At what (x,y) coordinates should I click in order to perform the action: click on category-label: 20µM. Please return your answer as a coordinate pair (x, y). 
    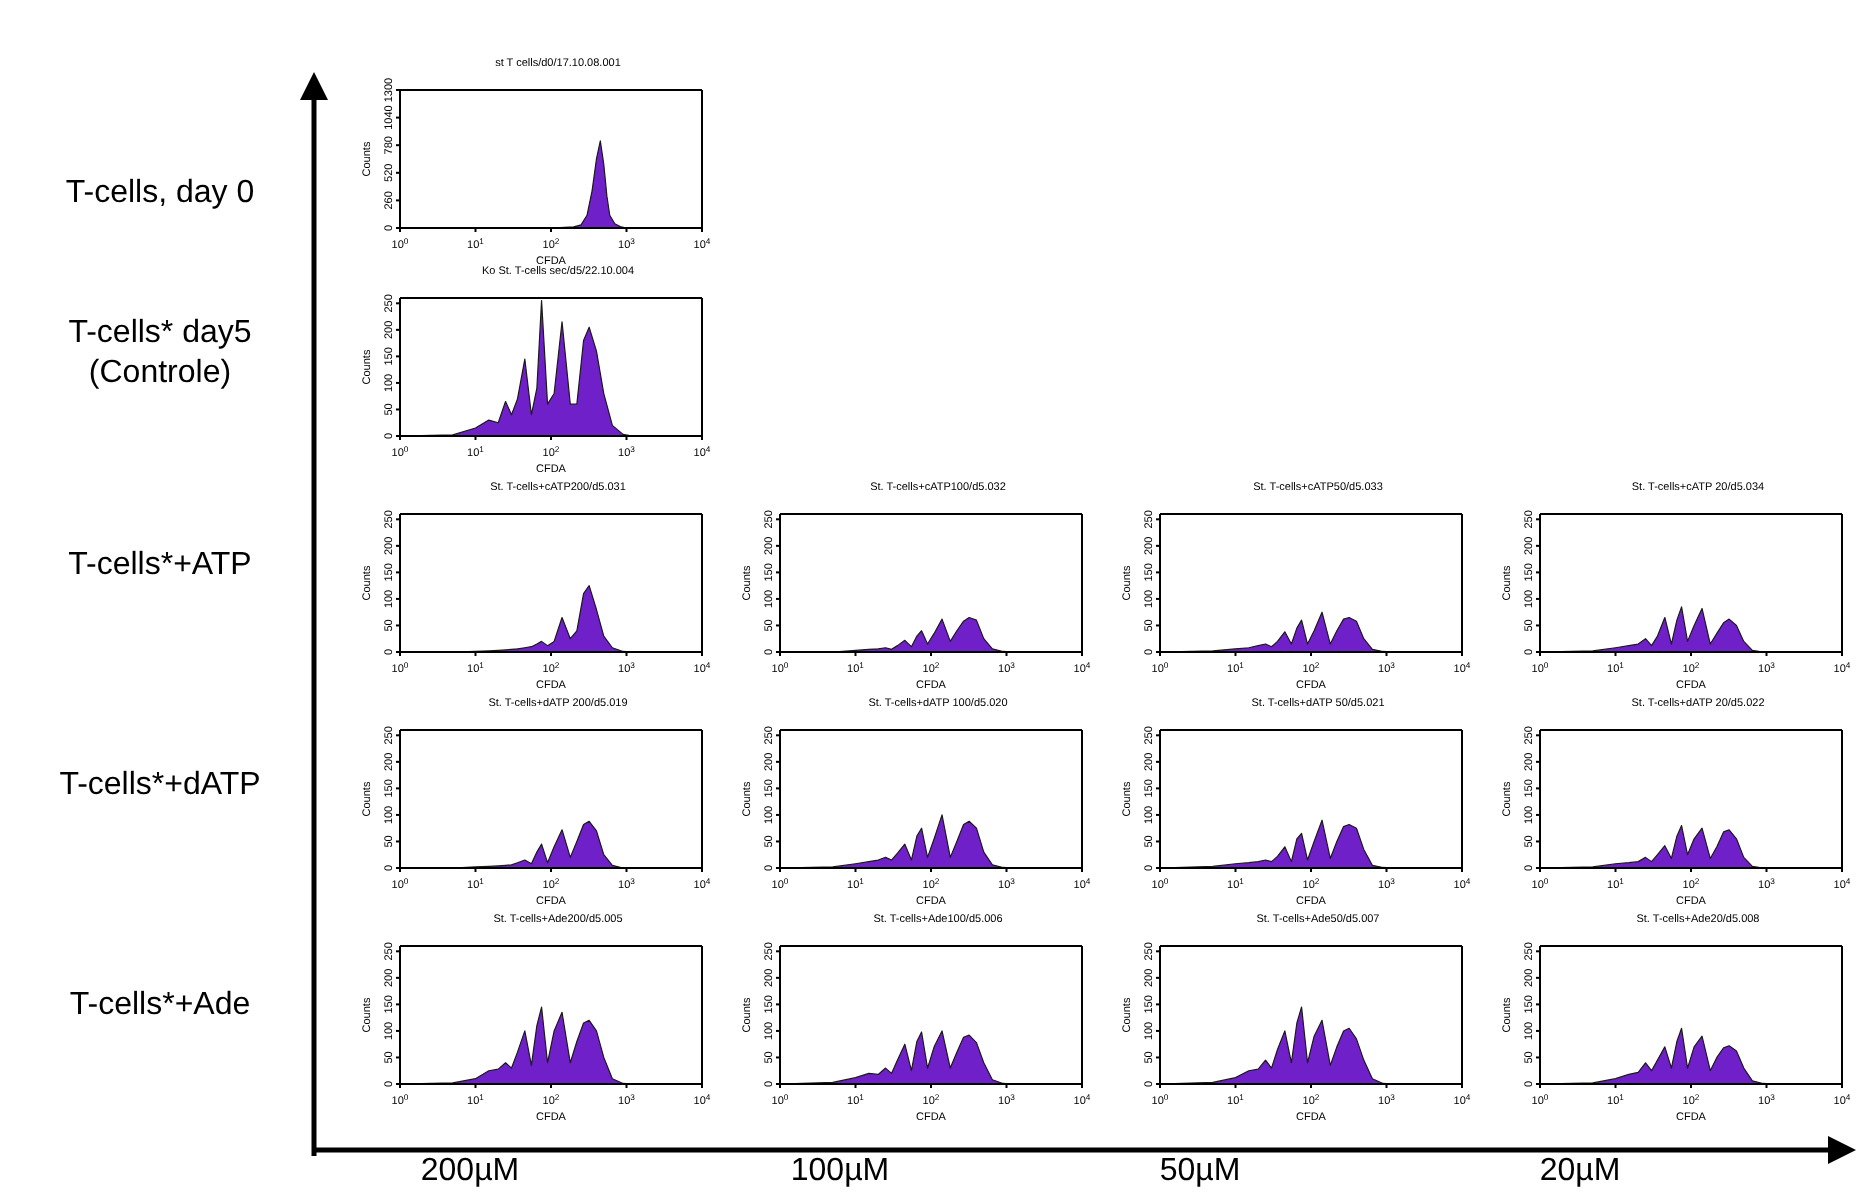
    Looking at the image, I should click on (1580, 1172).